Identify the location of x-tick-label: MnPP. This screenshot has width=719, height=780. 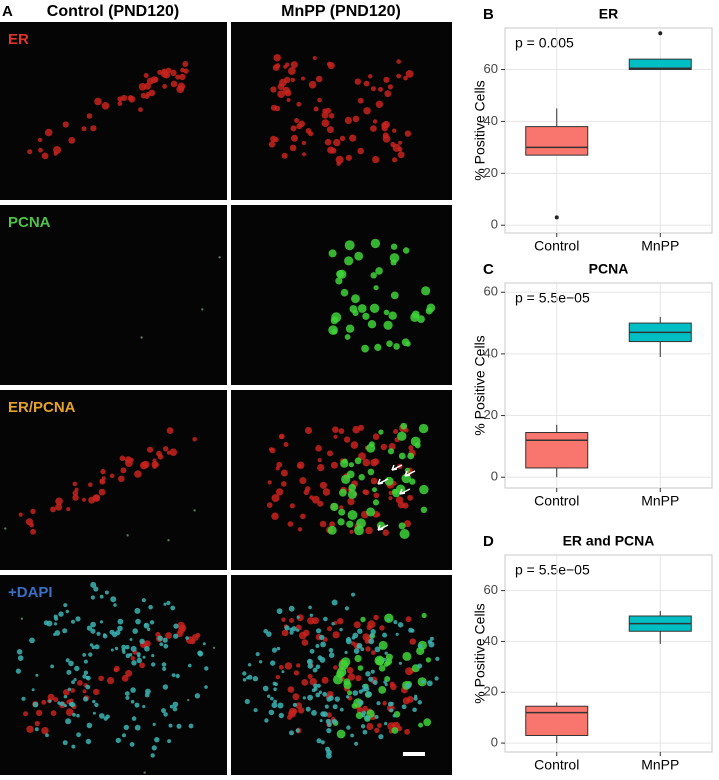
(660, 501).